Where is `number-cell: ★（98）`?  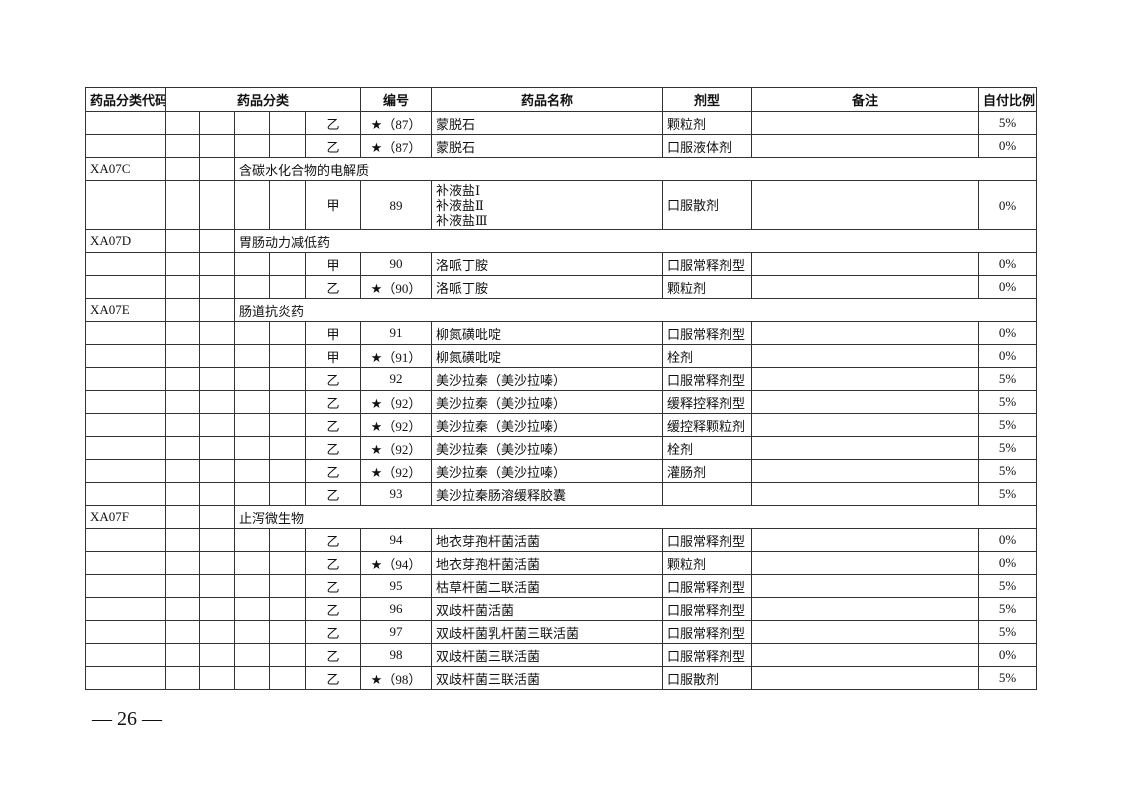 number-cell: ★（98） is located at coordinates (396, 678).